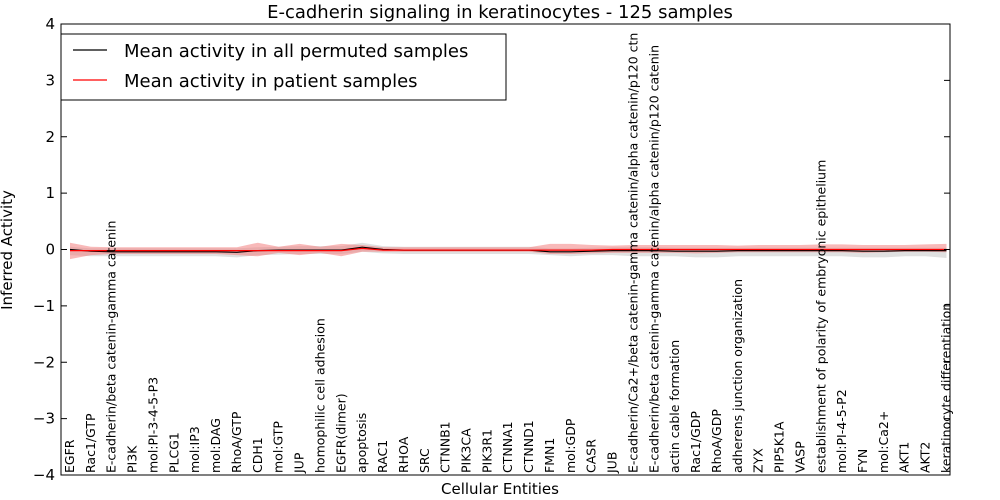 The height and width of the screenshot is (500, 1000). What do you see at coordinates (236, 442) in the screenshot?
I see `category-label: RhoA/GTP` at bounding box center [236, 442].